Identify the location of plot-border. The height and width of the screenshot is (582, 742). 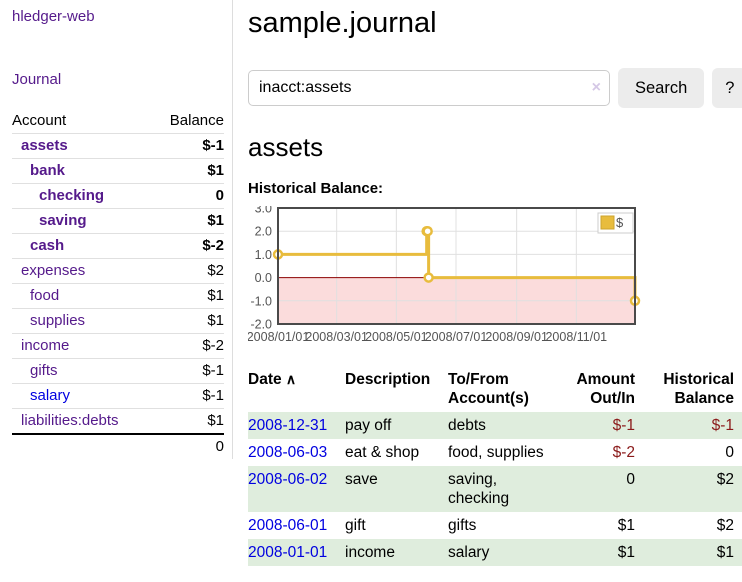
(456, 266).